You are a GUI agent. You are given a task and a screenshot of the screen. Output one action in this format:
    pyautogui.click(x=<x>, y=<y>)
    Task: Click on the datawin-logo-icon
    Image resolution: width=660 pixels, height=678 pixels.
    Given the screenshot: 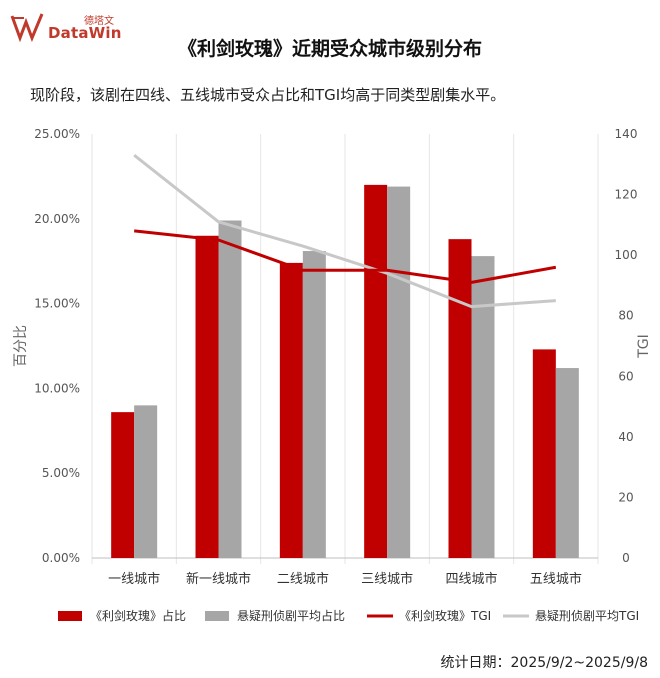 What is the action you would take?
    pyautogui.click(x=27, y=27)
    